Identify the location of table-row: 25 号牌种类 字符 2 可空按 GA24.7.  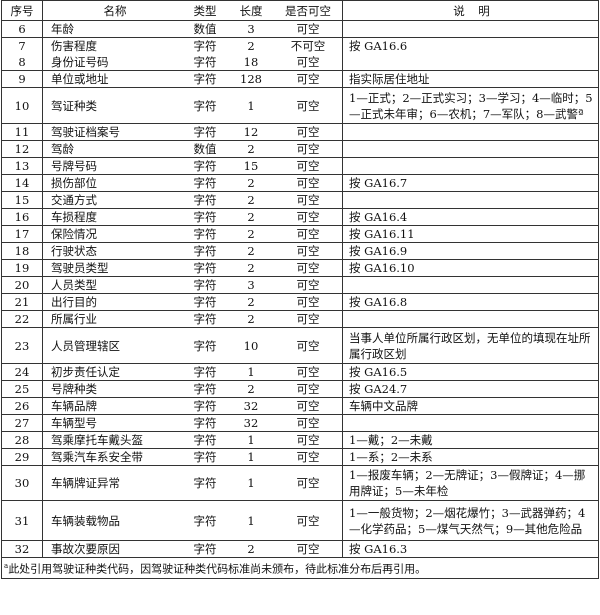
(300, 389).